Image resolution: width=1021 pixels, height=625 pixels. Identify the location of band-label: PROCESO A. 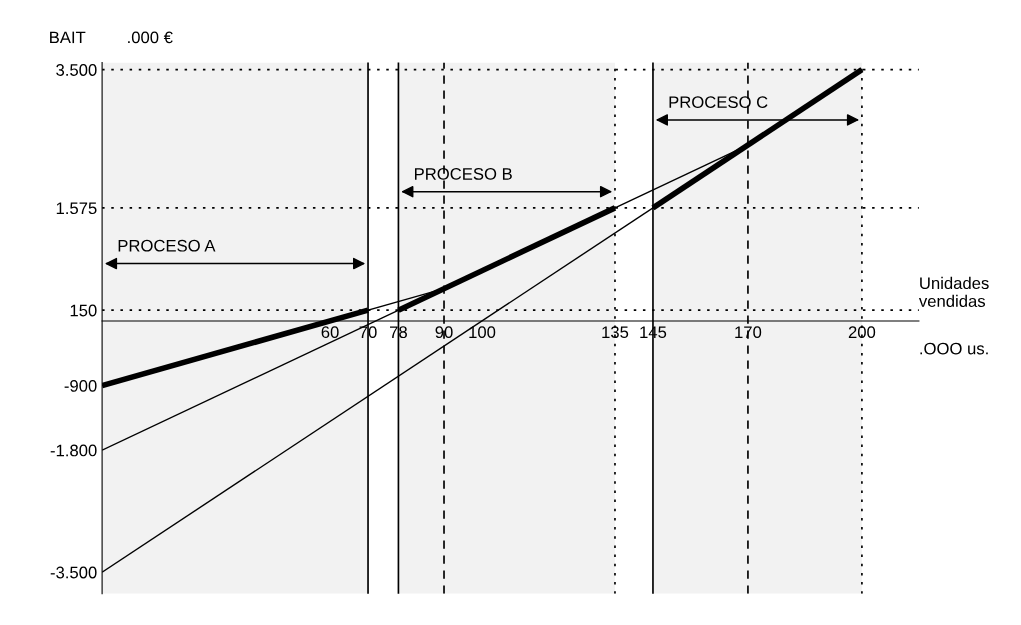
(167, 245).